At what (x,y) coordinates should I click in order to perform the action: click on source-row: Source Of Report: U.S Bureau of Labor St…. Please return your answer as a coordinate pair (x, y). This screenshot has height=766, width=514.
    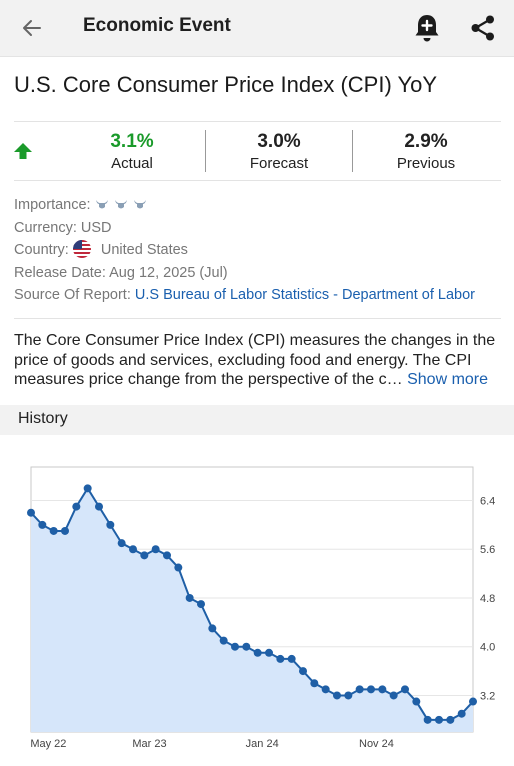
    Looking at the image, I should click on (244, 295).